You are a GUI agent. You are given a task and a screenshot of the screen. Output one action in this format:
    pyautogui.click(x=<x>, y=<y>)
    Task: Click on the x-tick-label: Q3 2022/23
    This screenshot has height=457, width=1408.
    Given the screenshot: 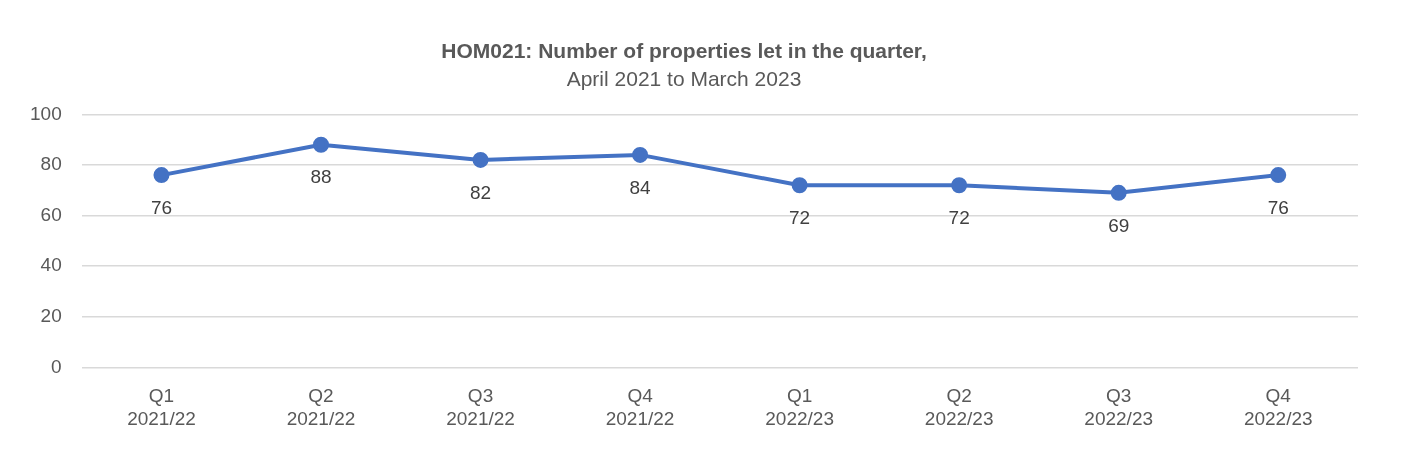 What is the action you would take?
    pyautogui.click(x=1119, y=407)
    